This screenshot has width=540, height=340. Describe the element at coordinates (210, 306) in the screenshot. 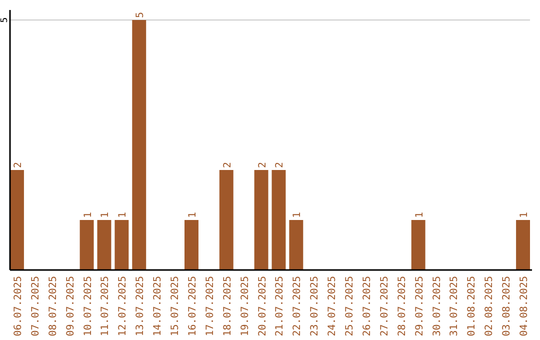

I see `x-tick-label: 17.07.2025` at that location.